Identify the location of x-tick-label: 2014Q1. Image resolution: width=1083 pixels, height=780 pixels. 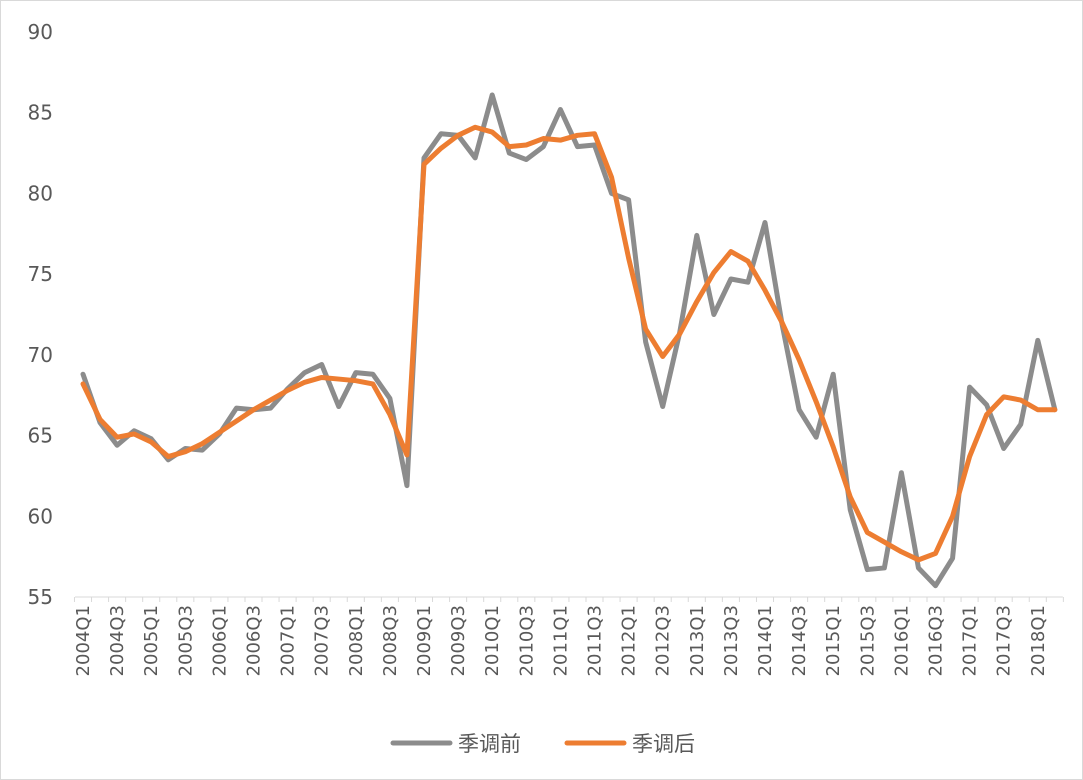
(765, 640).